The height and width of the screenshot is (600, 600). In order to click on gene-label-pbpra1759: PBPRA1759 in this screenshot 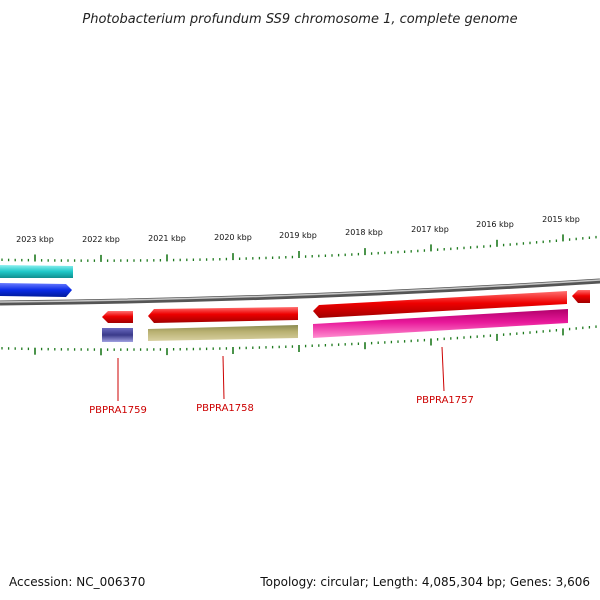, I will do `click(118, 410)`.